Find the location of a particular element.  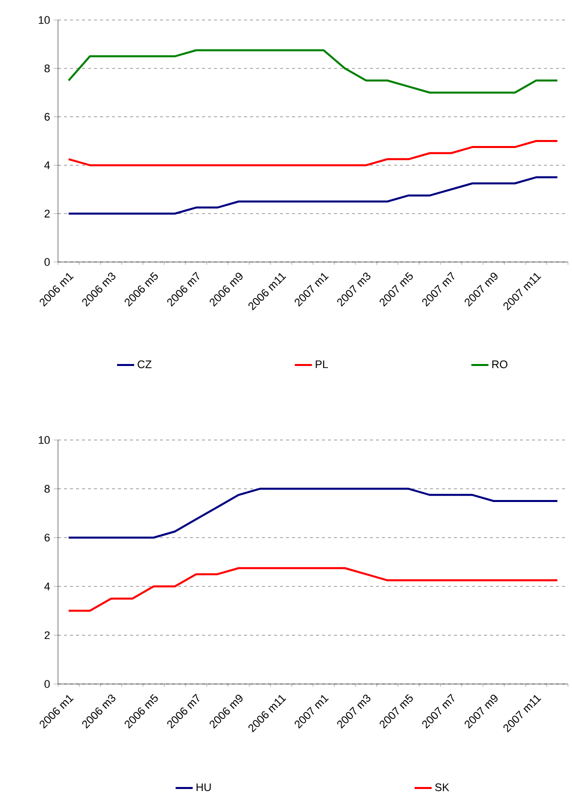

legend-label: PL is located at coordinates (322, 364).